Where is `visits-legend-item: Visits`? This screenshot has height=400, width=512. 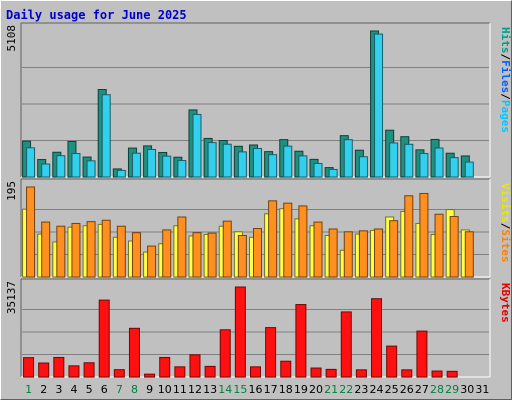
visits-legend-item: Visits is located at coordinates (505, 203).